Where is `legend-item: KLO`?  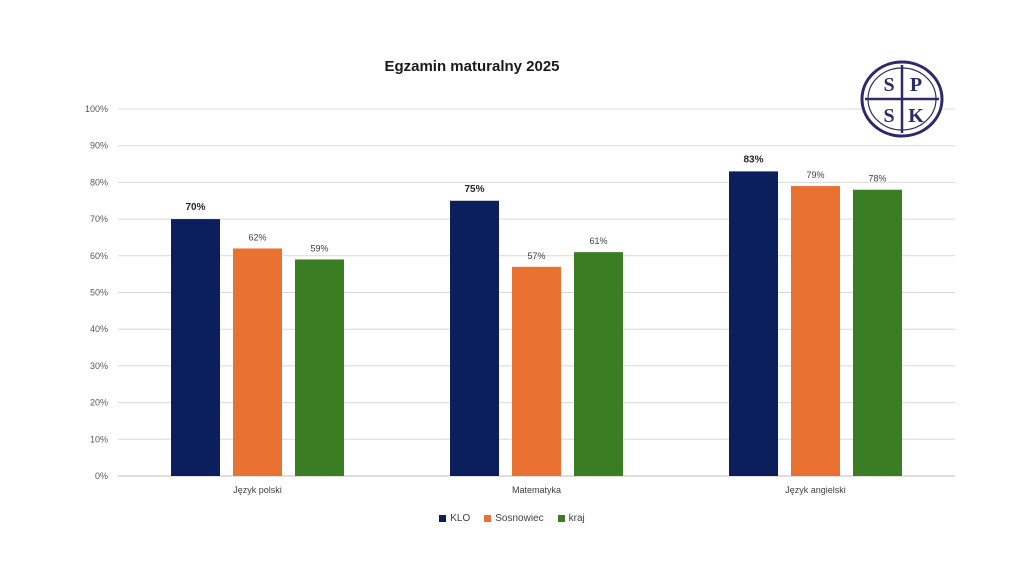 legend-item: KLO is located at coordinates (454, 518).